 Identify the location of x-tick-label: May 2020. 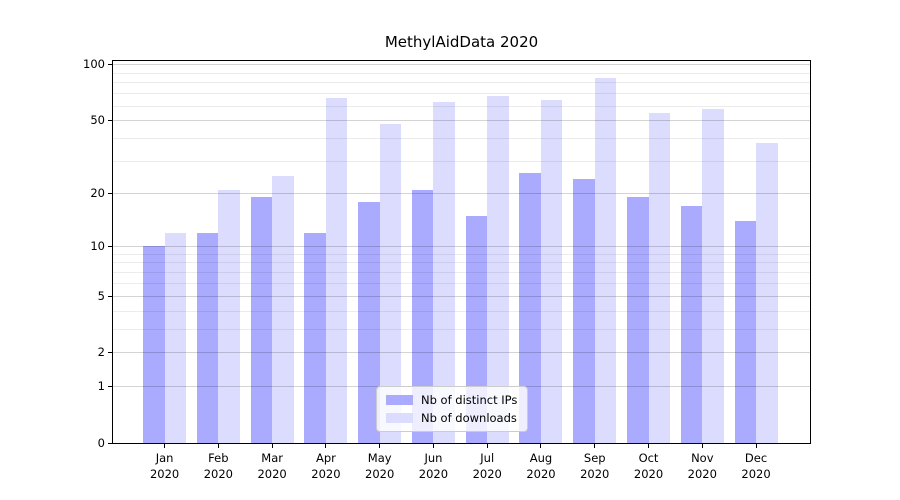
(380, 466).